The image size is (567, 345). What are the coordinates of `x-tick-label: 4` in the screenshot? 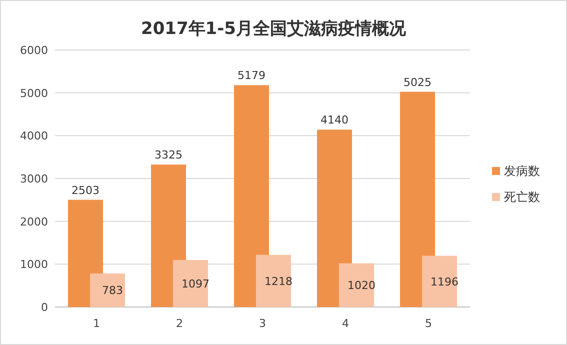 It's located at (345, 323).